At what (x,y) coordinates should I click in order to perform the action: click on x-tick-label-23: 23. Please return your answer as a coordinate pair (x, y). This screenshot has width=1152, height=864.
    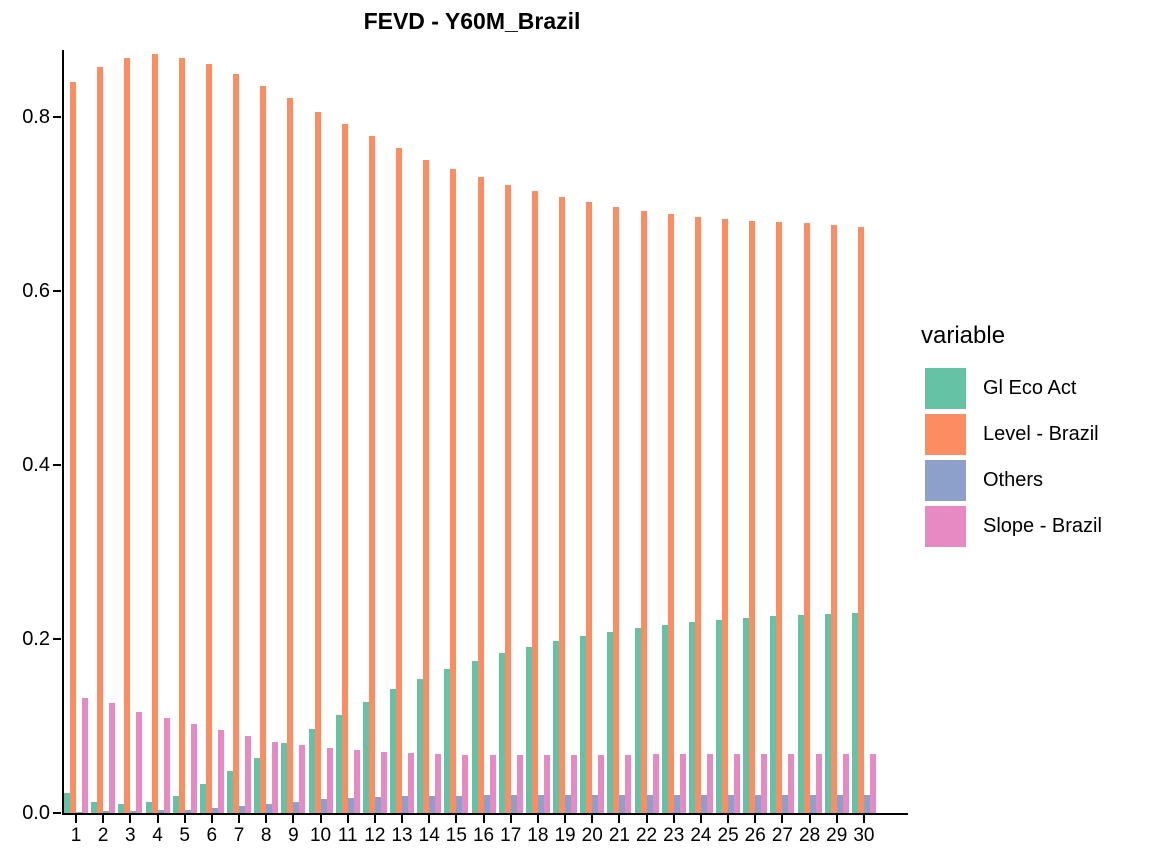
    Looking at the image, I should click on (674, 835).